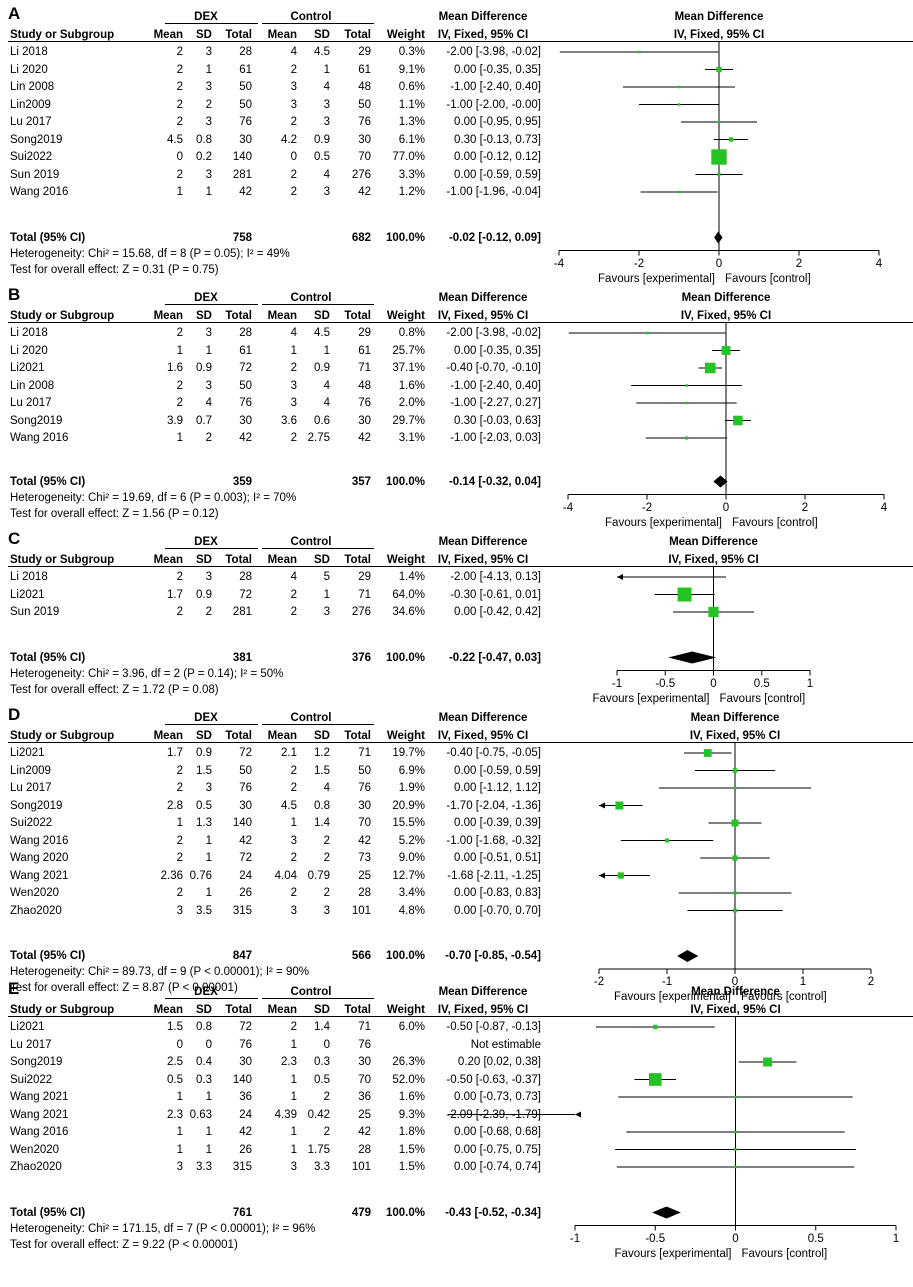  I want to click on x-tick-label: -0.5, so click(665, 683).